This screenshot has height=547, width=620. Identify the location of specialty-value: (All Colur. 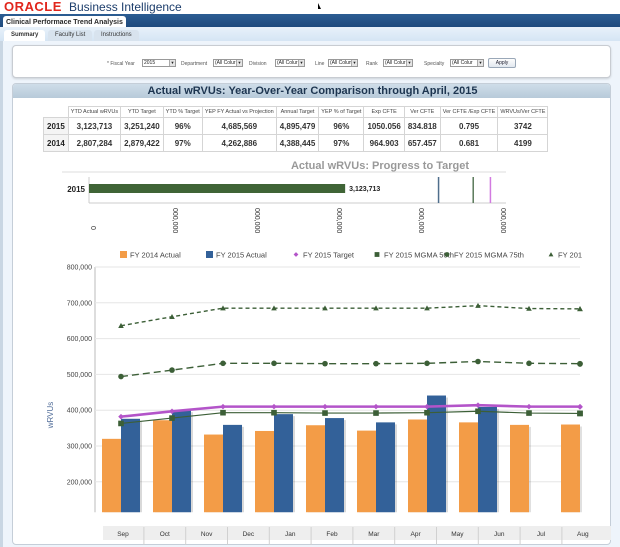
(462, 63).